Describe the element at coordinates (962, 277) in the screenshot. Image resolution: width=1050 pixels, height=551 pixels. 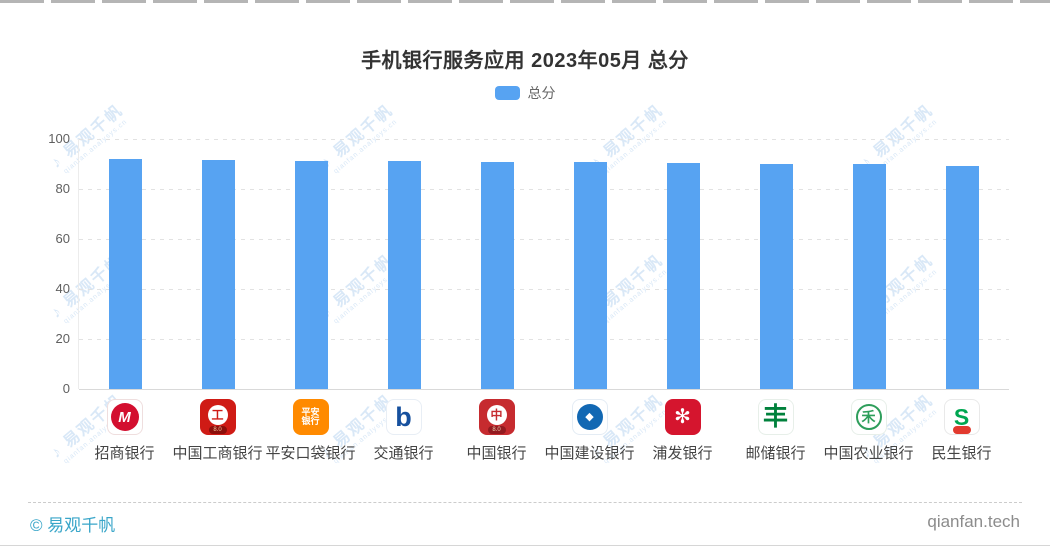
I see `bar-民生银行` at that location.